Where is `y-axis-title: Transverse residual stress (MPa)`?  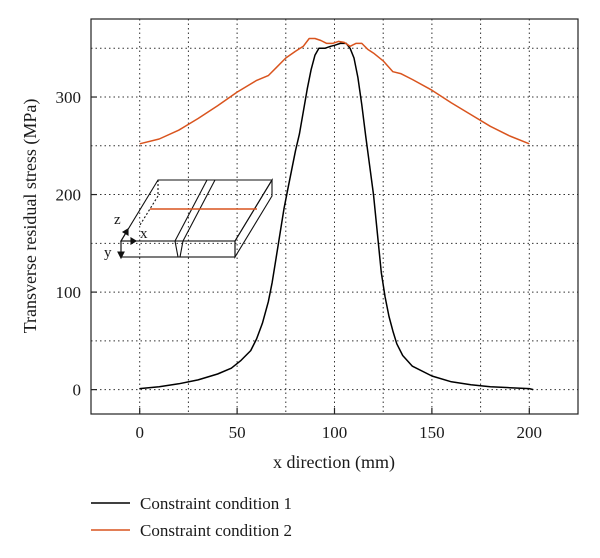
y-axis-title: Transverse residual stress (MPa) is located at coordinates (30, 216).